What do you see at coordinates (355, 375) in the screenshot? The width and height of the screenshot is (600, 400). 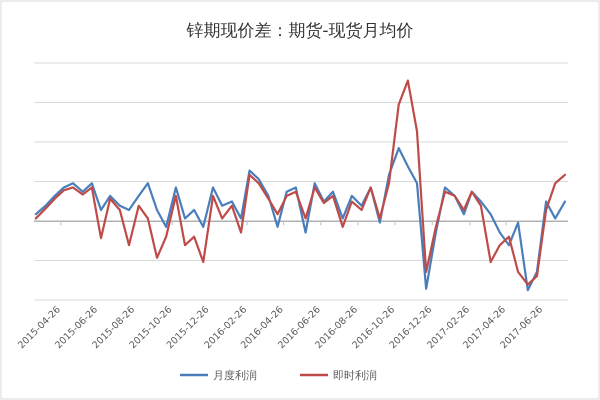 I see `legend-label: 即时利润` at bounding box center [355, 375].